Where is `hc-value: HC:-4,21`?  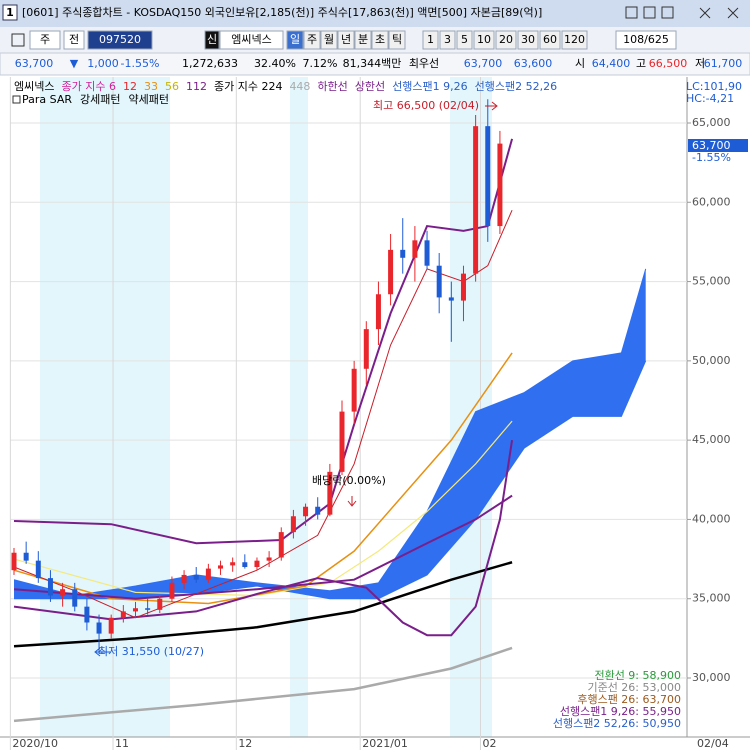 hc-value: HC:-4,21 is located at coordinates (710, 98).